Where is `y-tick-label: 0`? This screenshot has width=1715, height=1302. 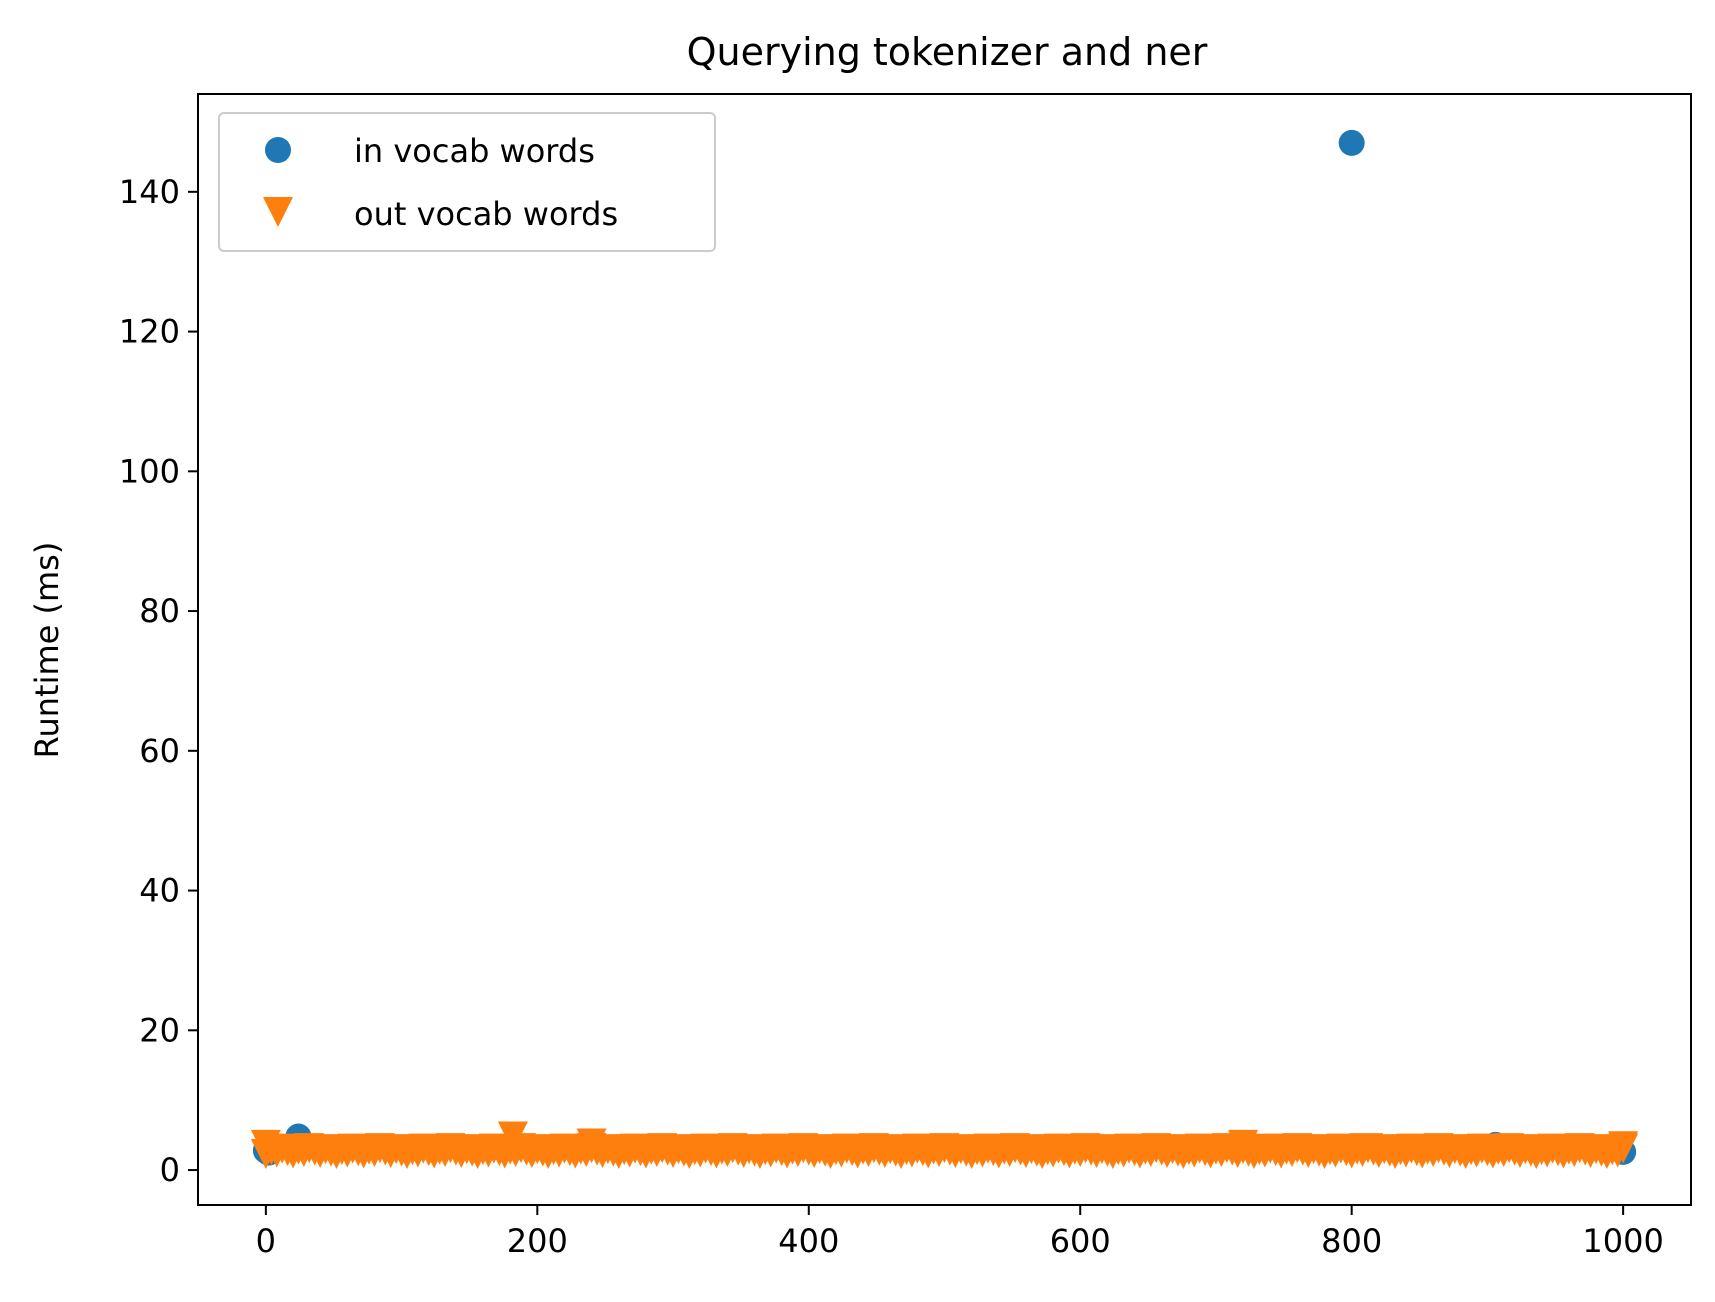
y-tick-label: 0 is located at coordinates (170, 1170).